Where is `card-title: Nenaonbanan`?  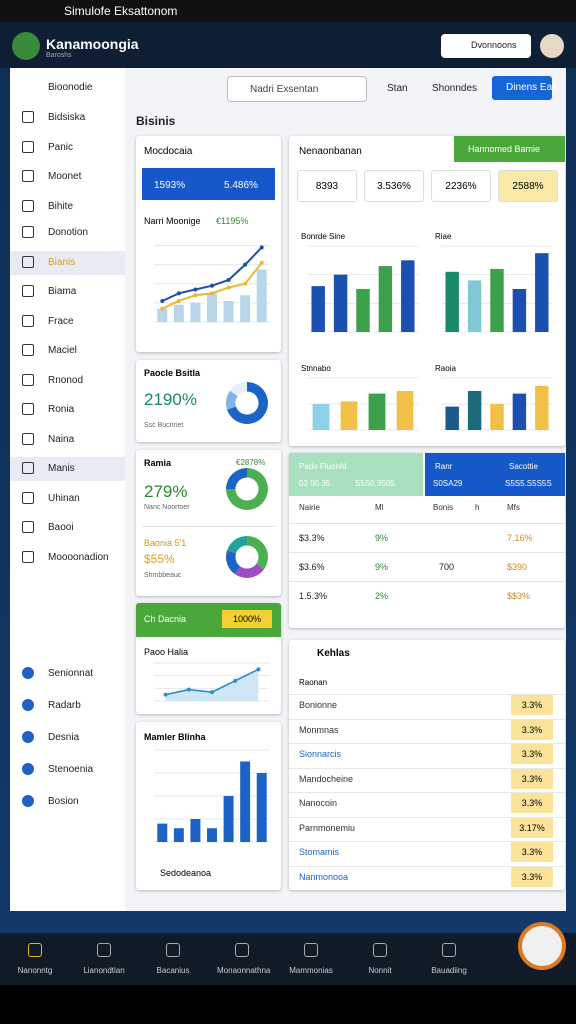 card-title: Nenaonbanan is located at coordinates (330, 151).